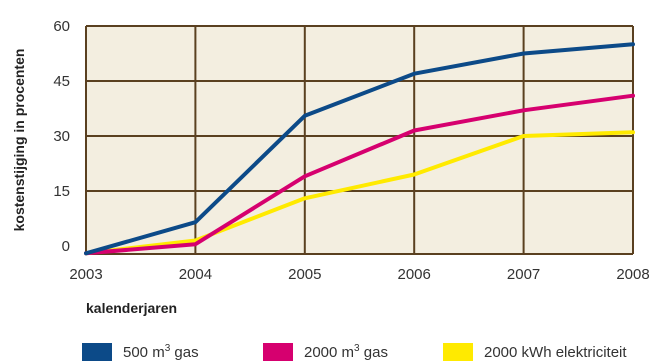 The height and width of the screenshot is (361, 668). What do you see at coordinates (19, 140) in the screenshot?
I see `y-axis-title: kostenstijging in procenten` at bounding box center [19, 140].